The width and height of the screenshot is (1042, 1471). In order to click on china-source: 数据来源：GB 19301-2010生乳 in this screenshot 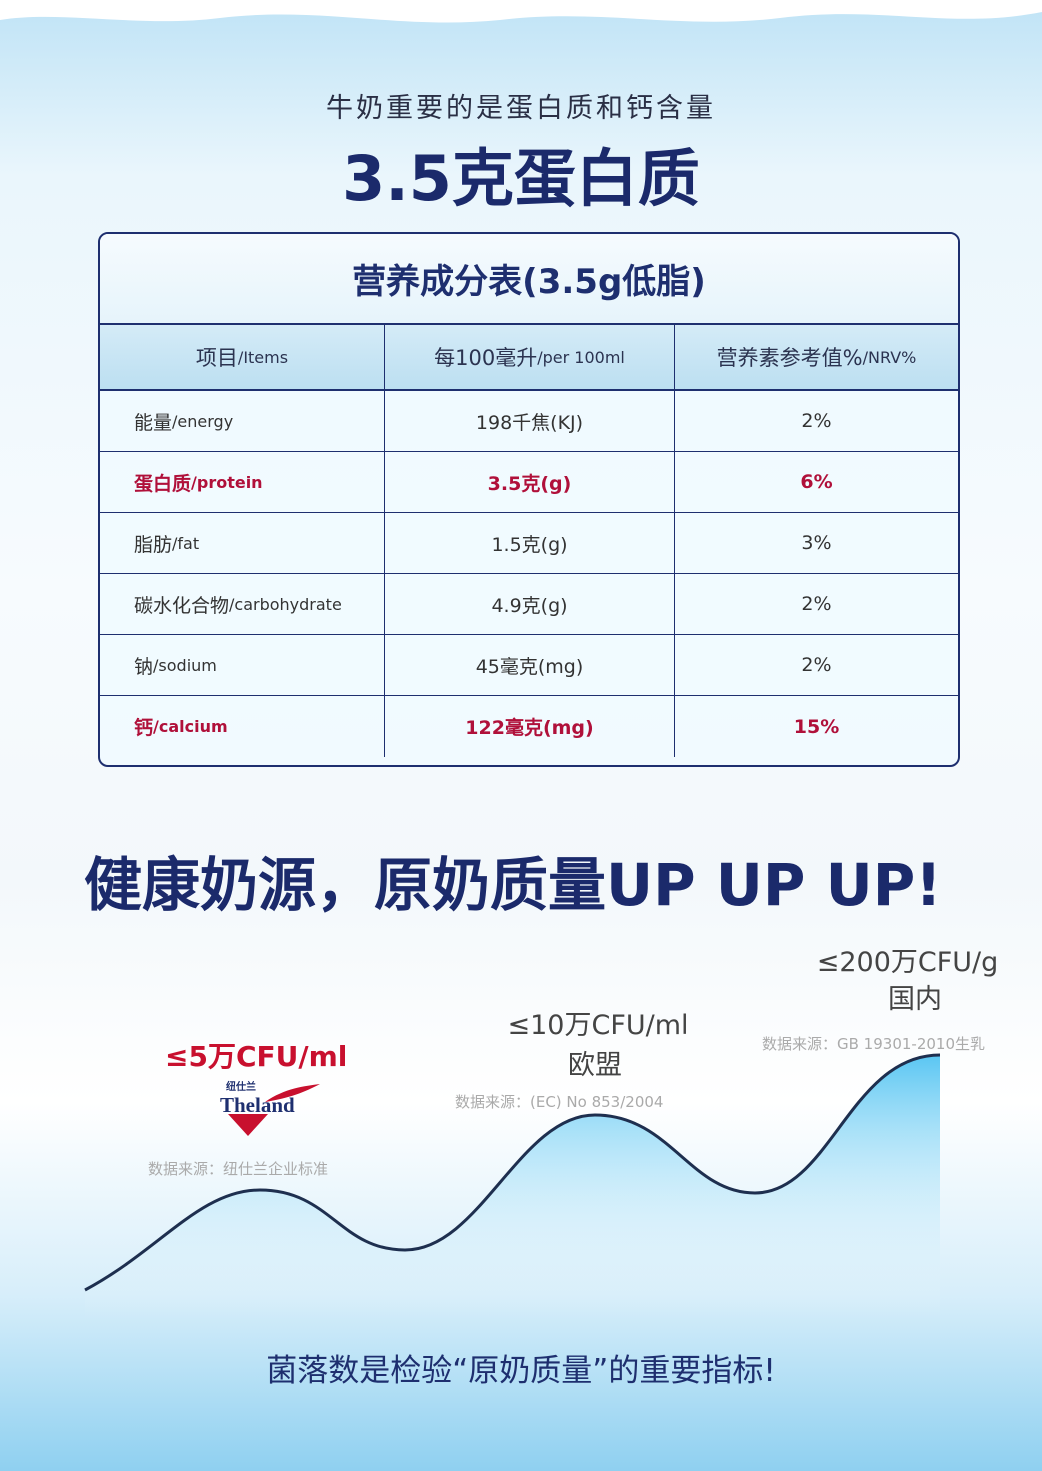, I will do `click(873, 1044)`.